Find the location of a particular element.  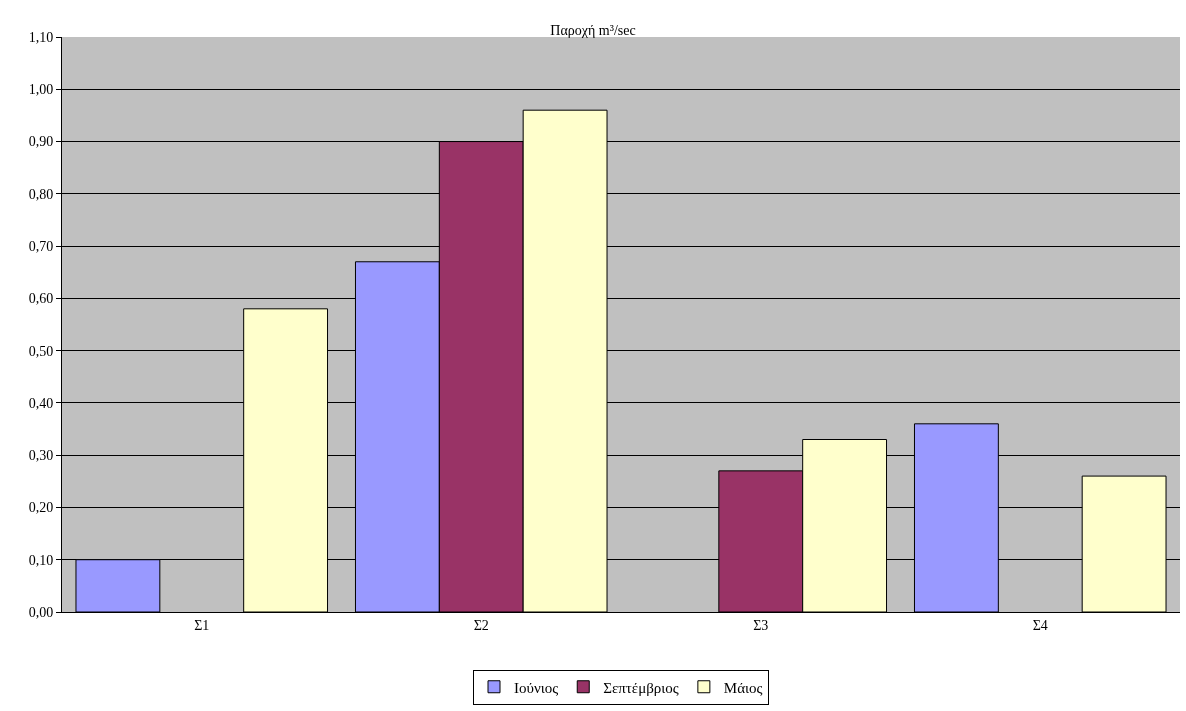

x-tick-label: Σ4 is located at coordinates (1040, 625).